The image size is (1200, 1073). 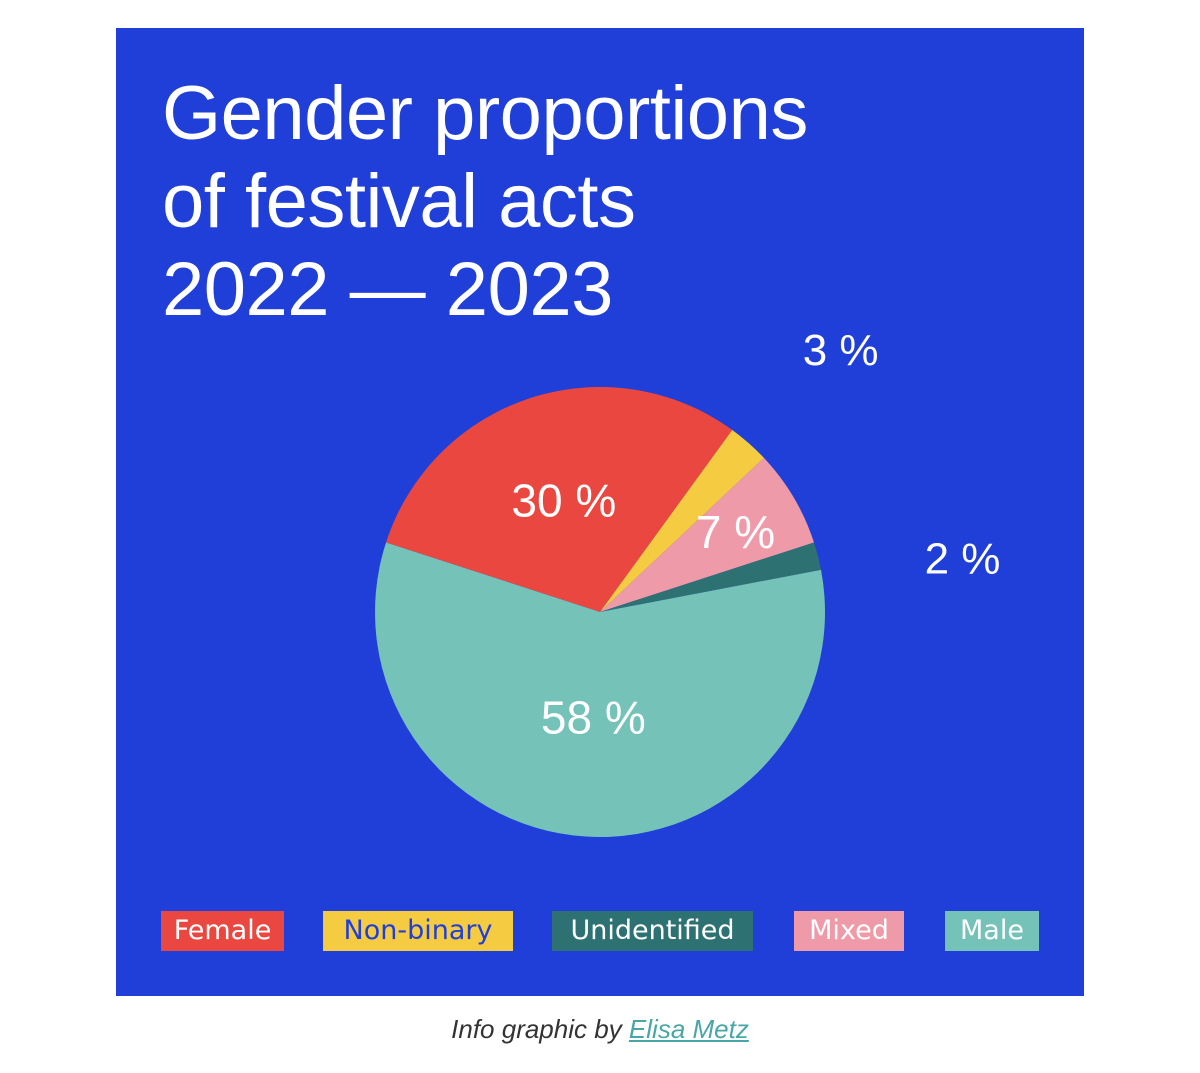 I want to click on data-label-unidentified: 2 %, so click(x=963, y=559).